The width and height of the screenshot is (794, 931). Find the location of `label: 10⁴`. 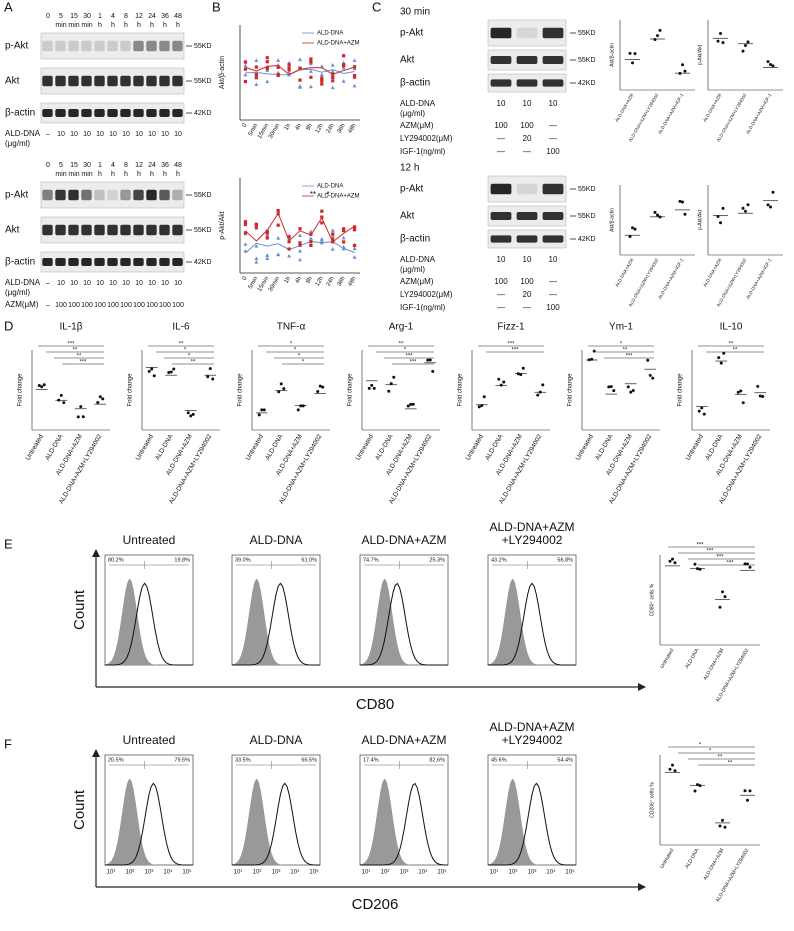

label: 10⁴ is located at coordinates (295, 872).